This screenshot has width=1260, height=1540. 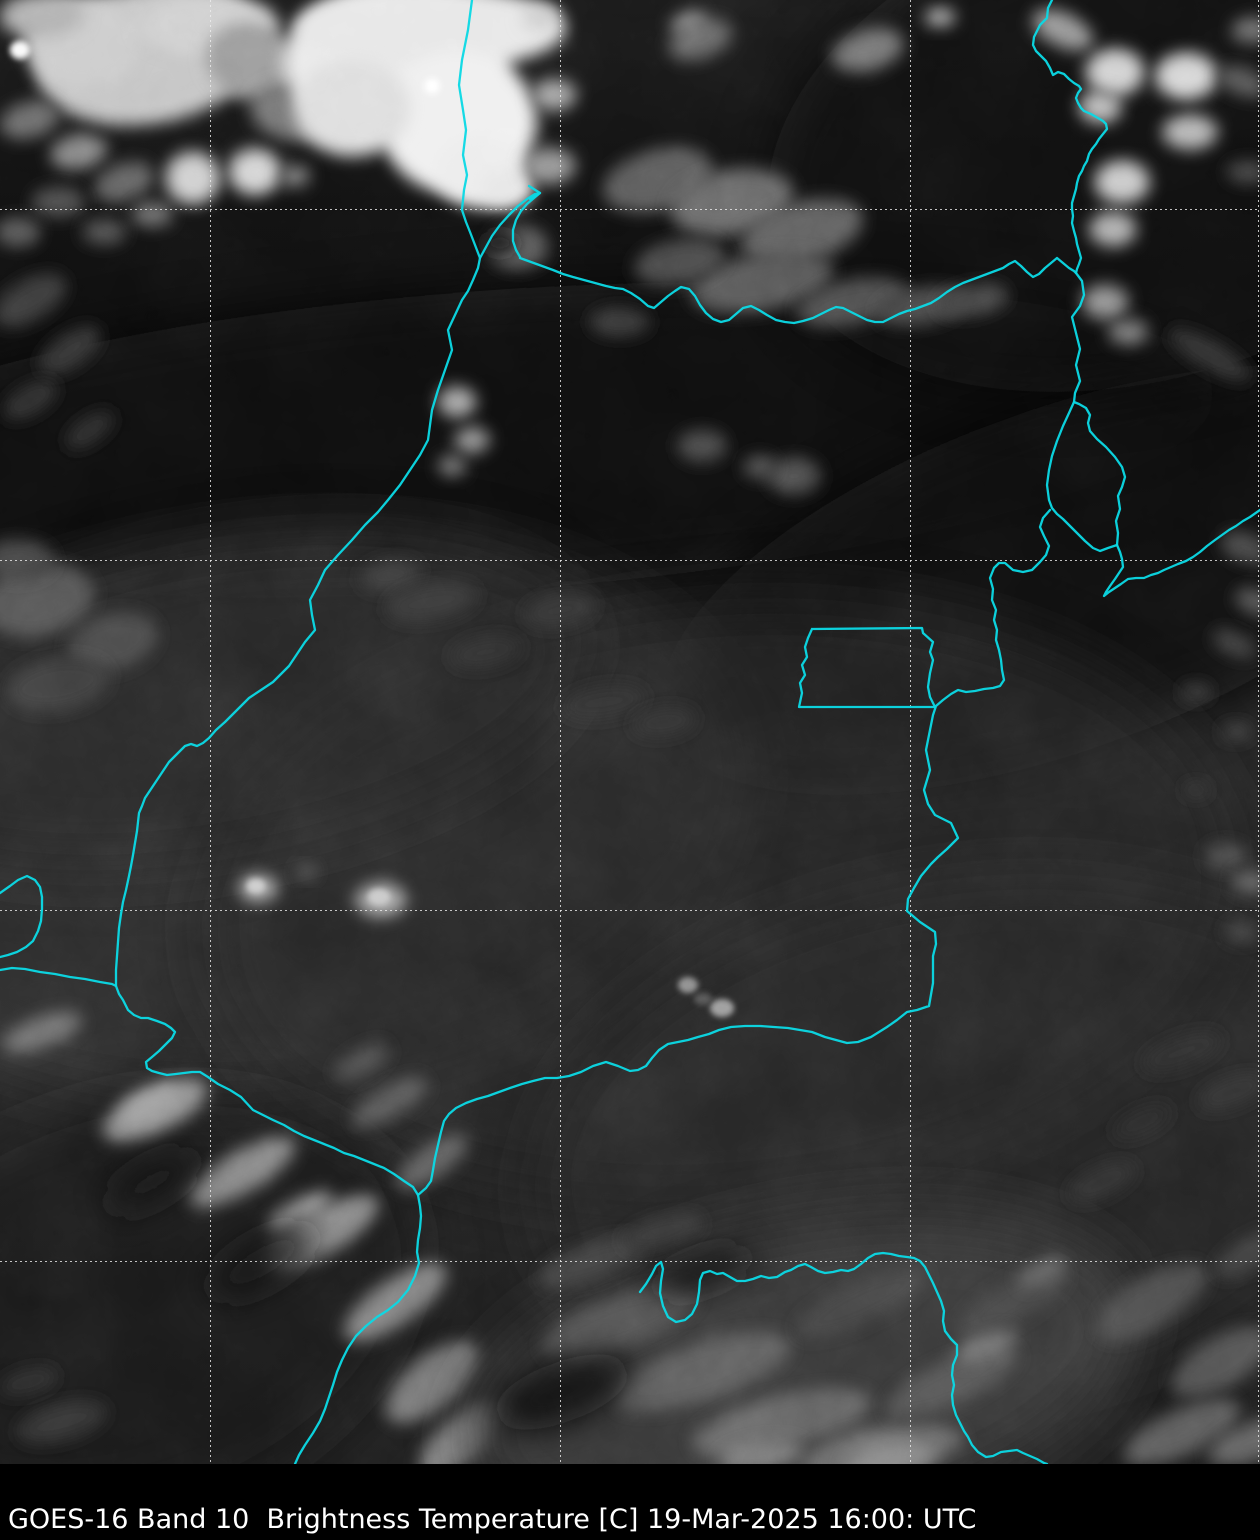 I want to click on boundary-northeast, so click(x=1075, y=276).